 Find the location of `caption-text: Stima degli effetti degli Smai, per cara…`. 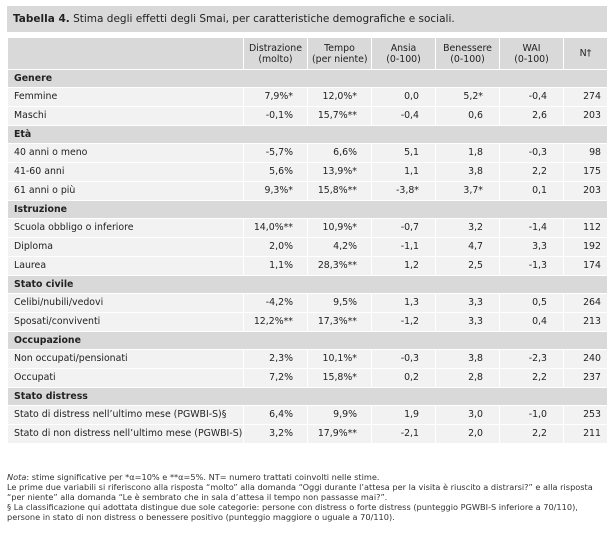

caption-text: Stima degli effetti degli Smai, per cara… is located at coordinates (262, 19).